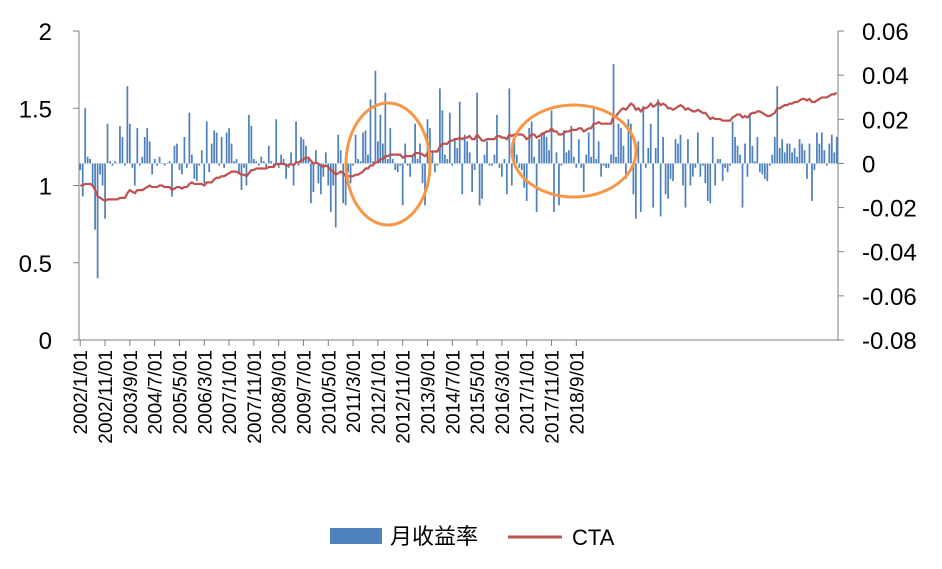  What do you see at coordinates (885, 32) in the screenshot?
I see `right-tick-label: 0.06` at bounding box center [885, 32].